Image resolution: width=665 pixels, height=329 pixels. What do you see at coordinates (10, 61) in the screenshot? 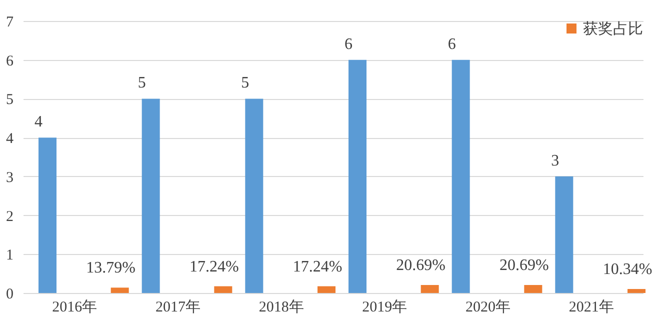
I see `y-tick-label: 6` at bounding box center [10, 61].